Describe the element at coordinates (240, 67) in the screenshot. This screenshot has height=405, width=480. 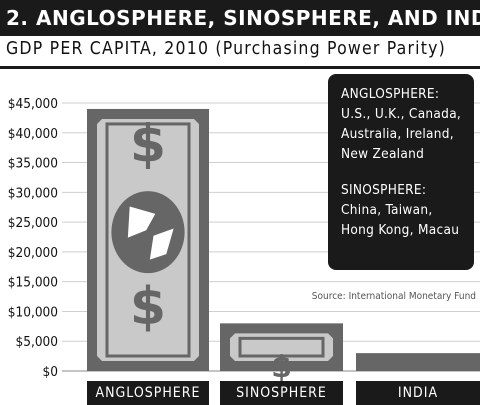
I see `subtitle-divider` at that location.